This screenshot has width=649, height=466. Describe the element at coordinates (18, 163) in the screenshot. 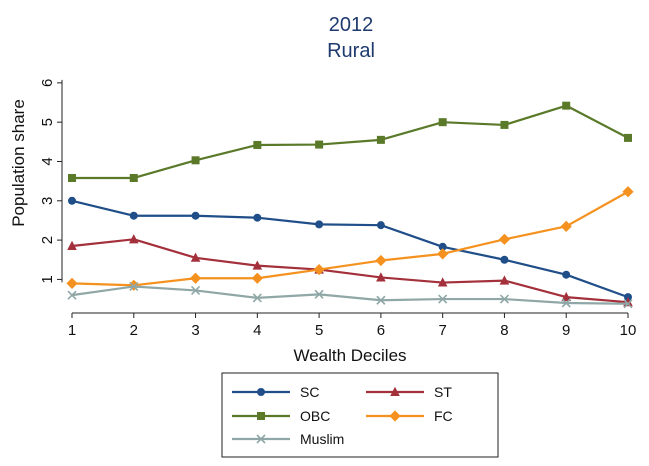

I see `y-axis-label: Population share` at that location.